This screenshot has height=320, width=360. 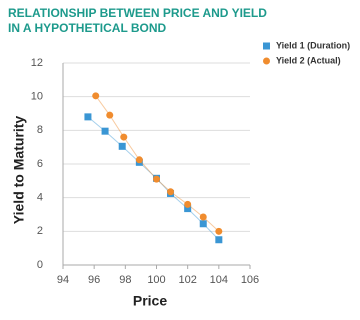 I want to click on legend-label: Yield 1 (Duration), so click(x=313, y=45).